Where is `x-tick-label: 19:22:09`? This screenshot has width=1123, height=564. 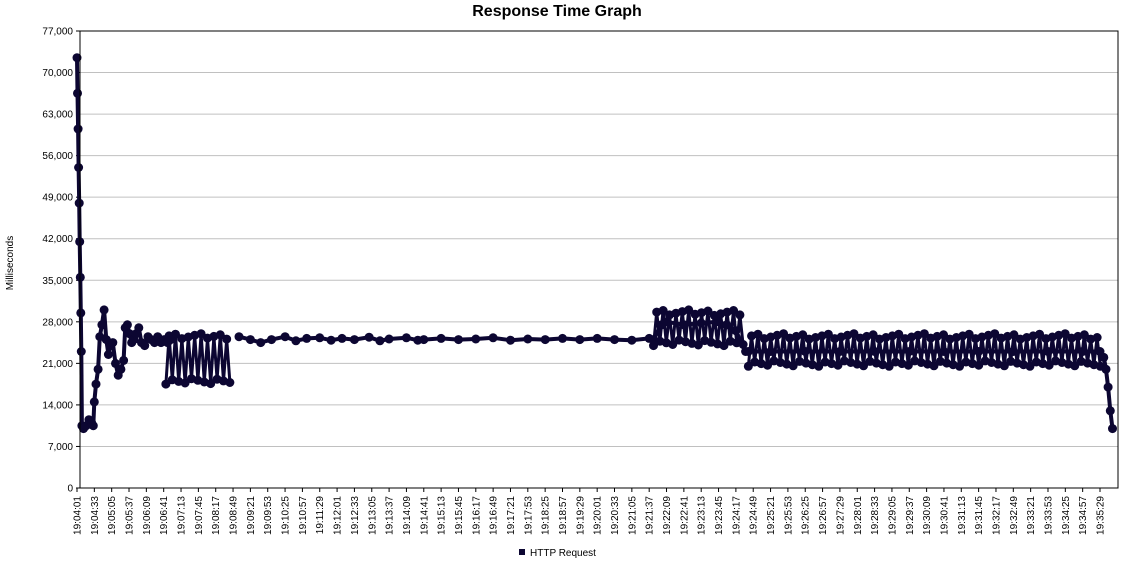 x-tick-label: 19:22:09 is located at coordinates (667, 515).